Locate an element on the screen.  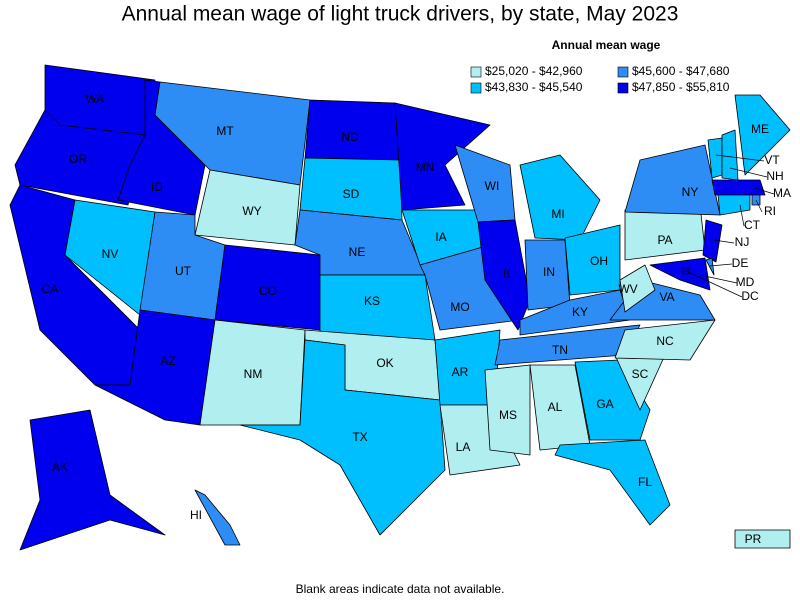
state-label: NV is located at coordinates (110, 254).